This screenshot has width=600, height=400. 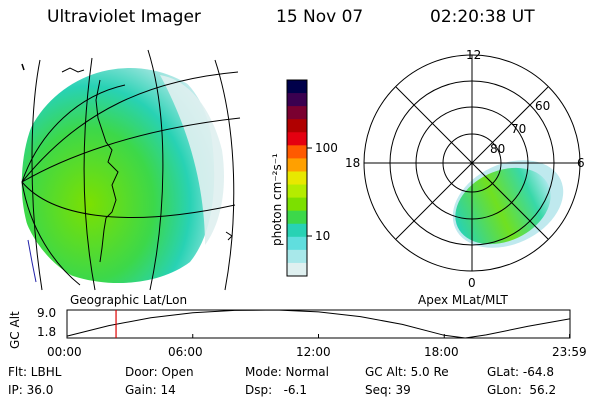 I want to click on status-mode: Mode: Normal, so click(x=287, y=372).